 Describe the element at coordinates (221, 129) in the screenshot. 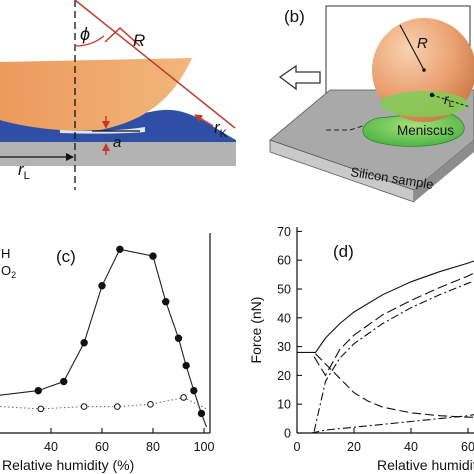

I see `rK-symbol: rK` at that location.